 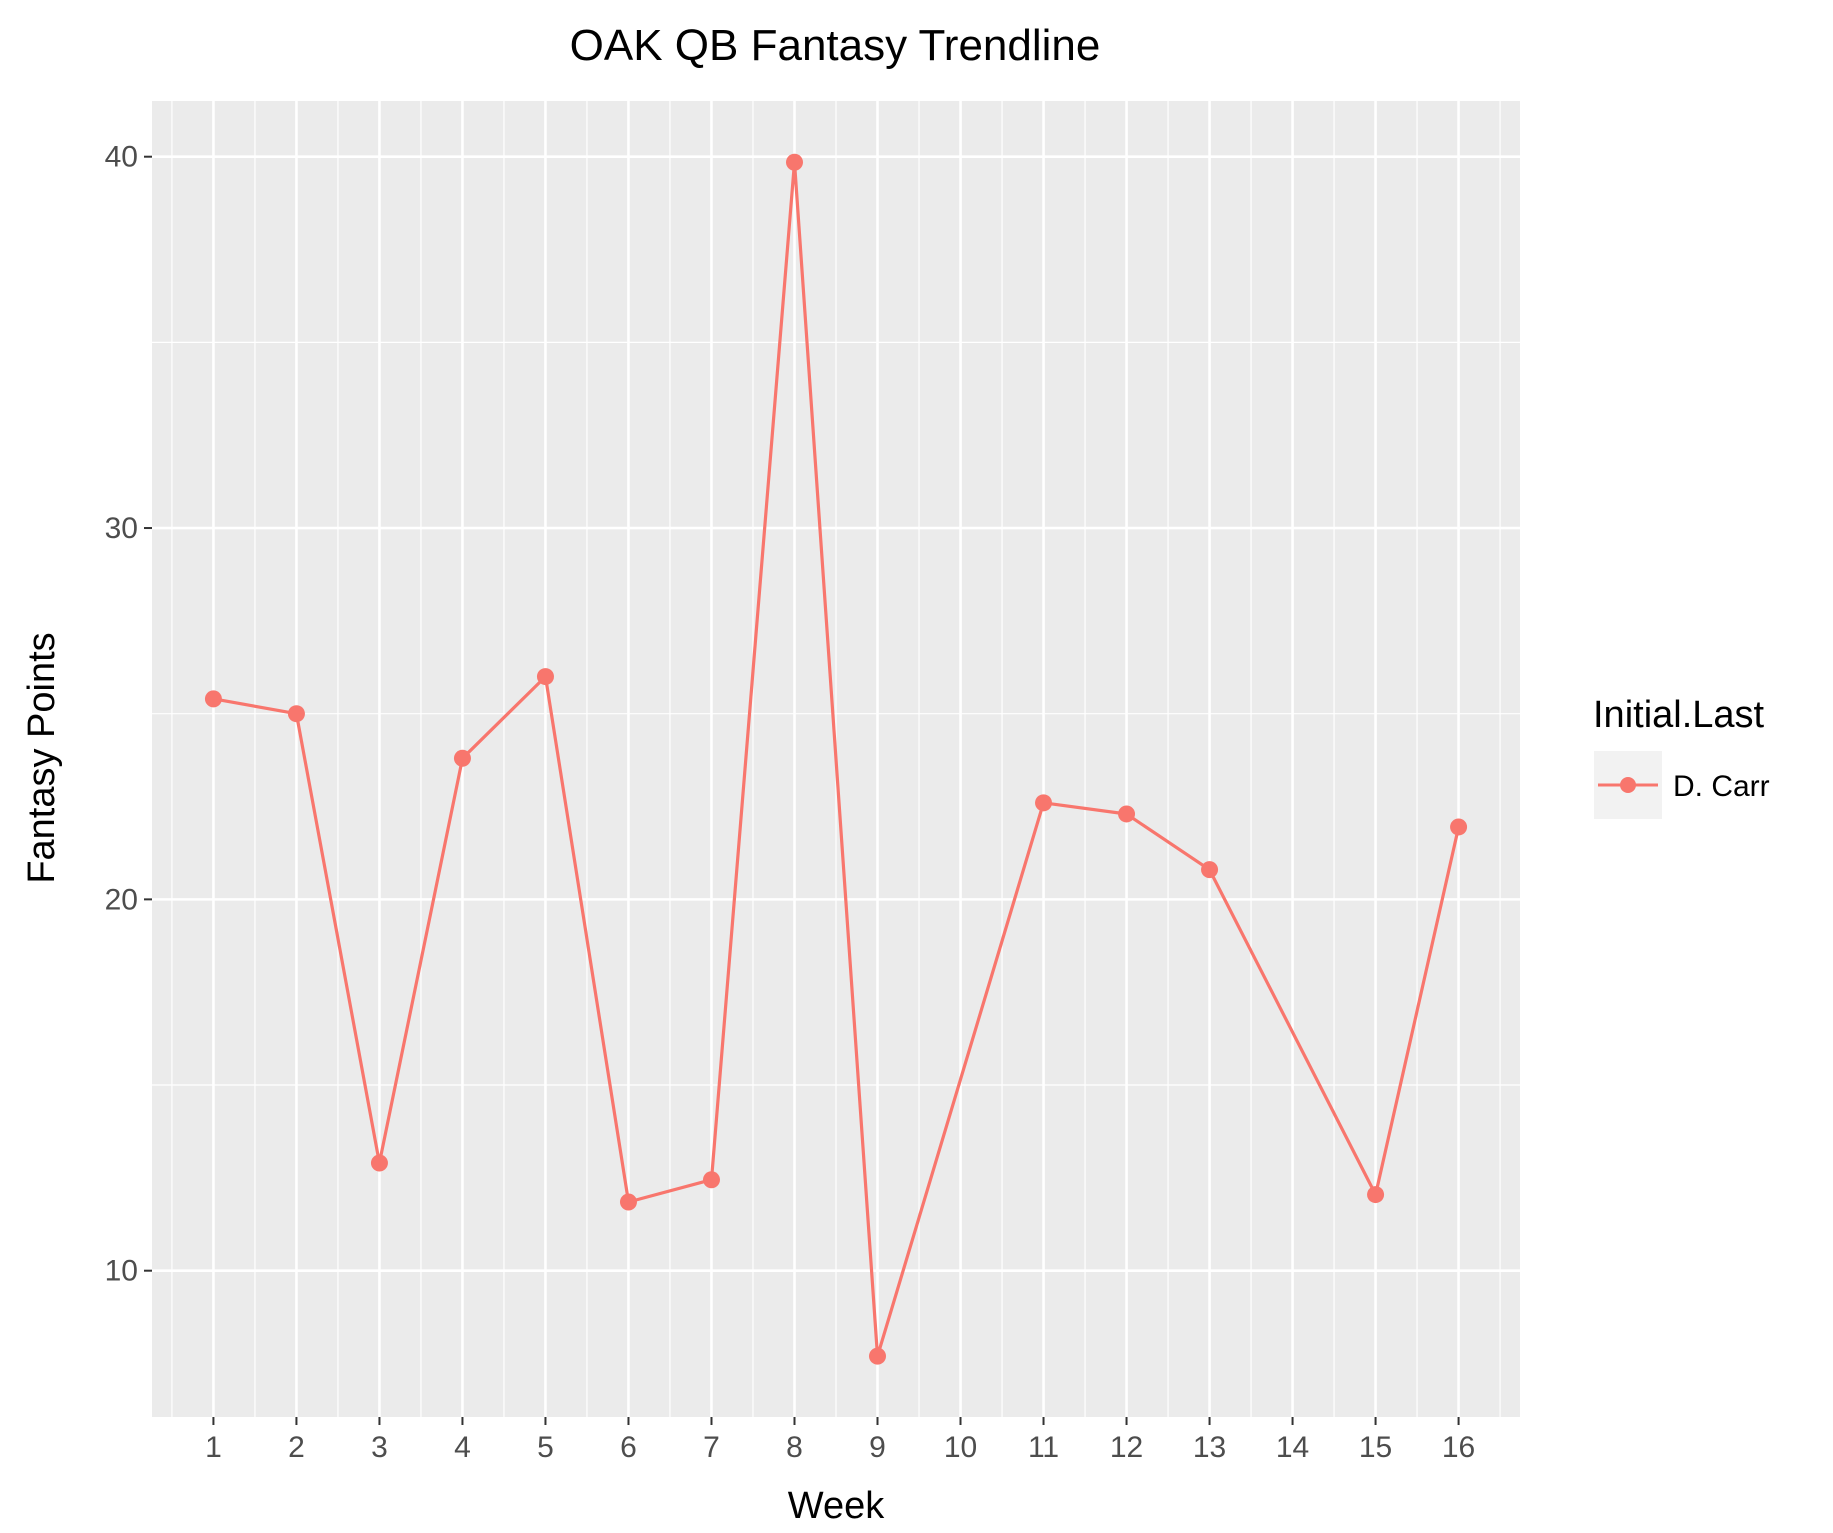 What do you see at coordinates (794, 1447) in the screenshot?
I see `x-tick-label-8: 8` at bounding box center [794, 1447].